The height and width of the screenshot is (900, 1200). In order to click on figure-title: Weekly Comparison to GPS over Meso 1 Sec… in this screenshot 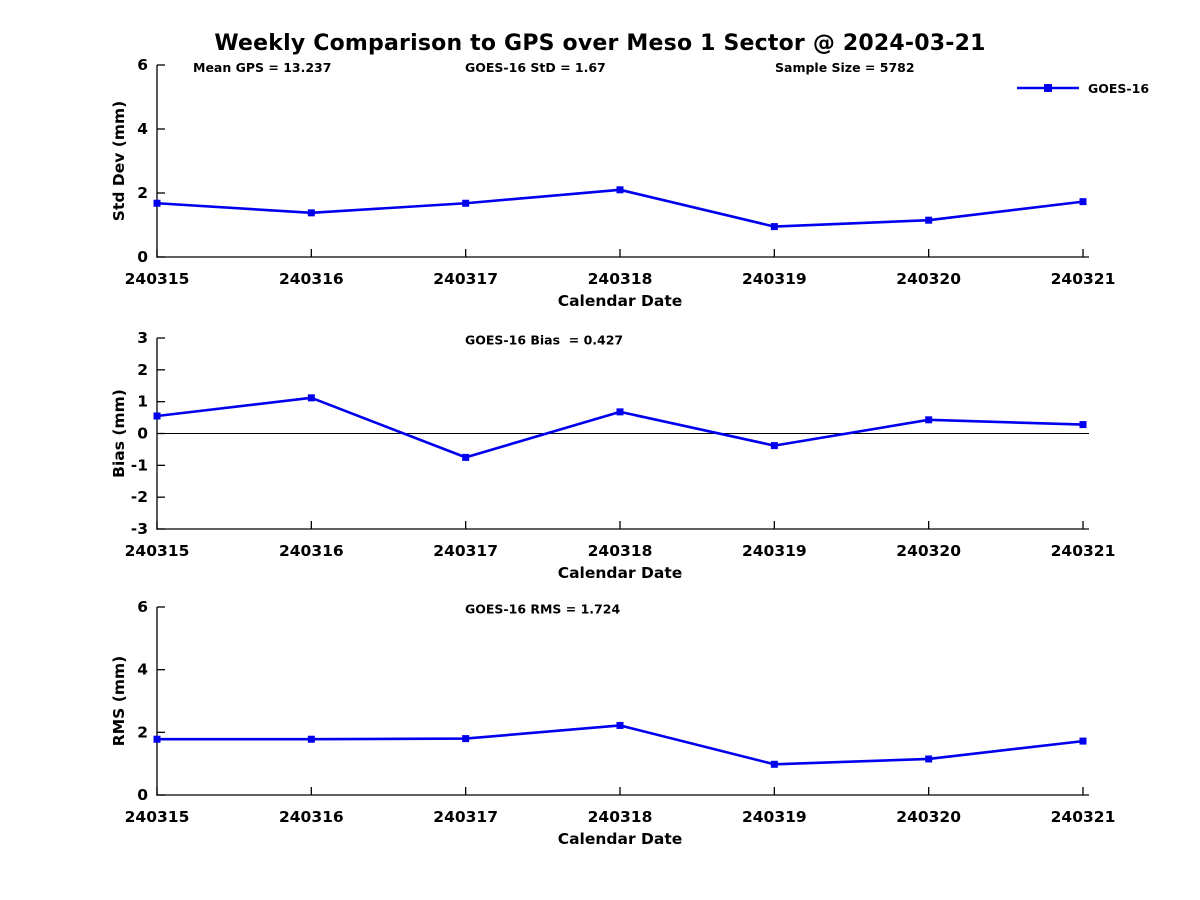, I will do `click(600, 43)`.